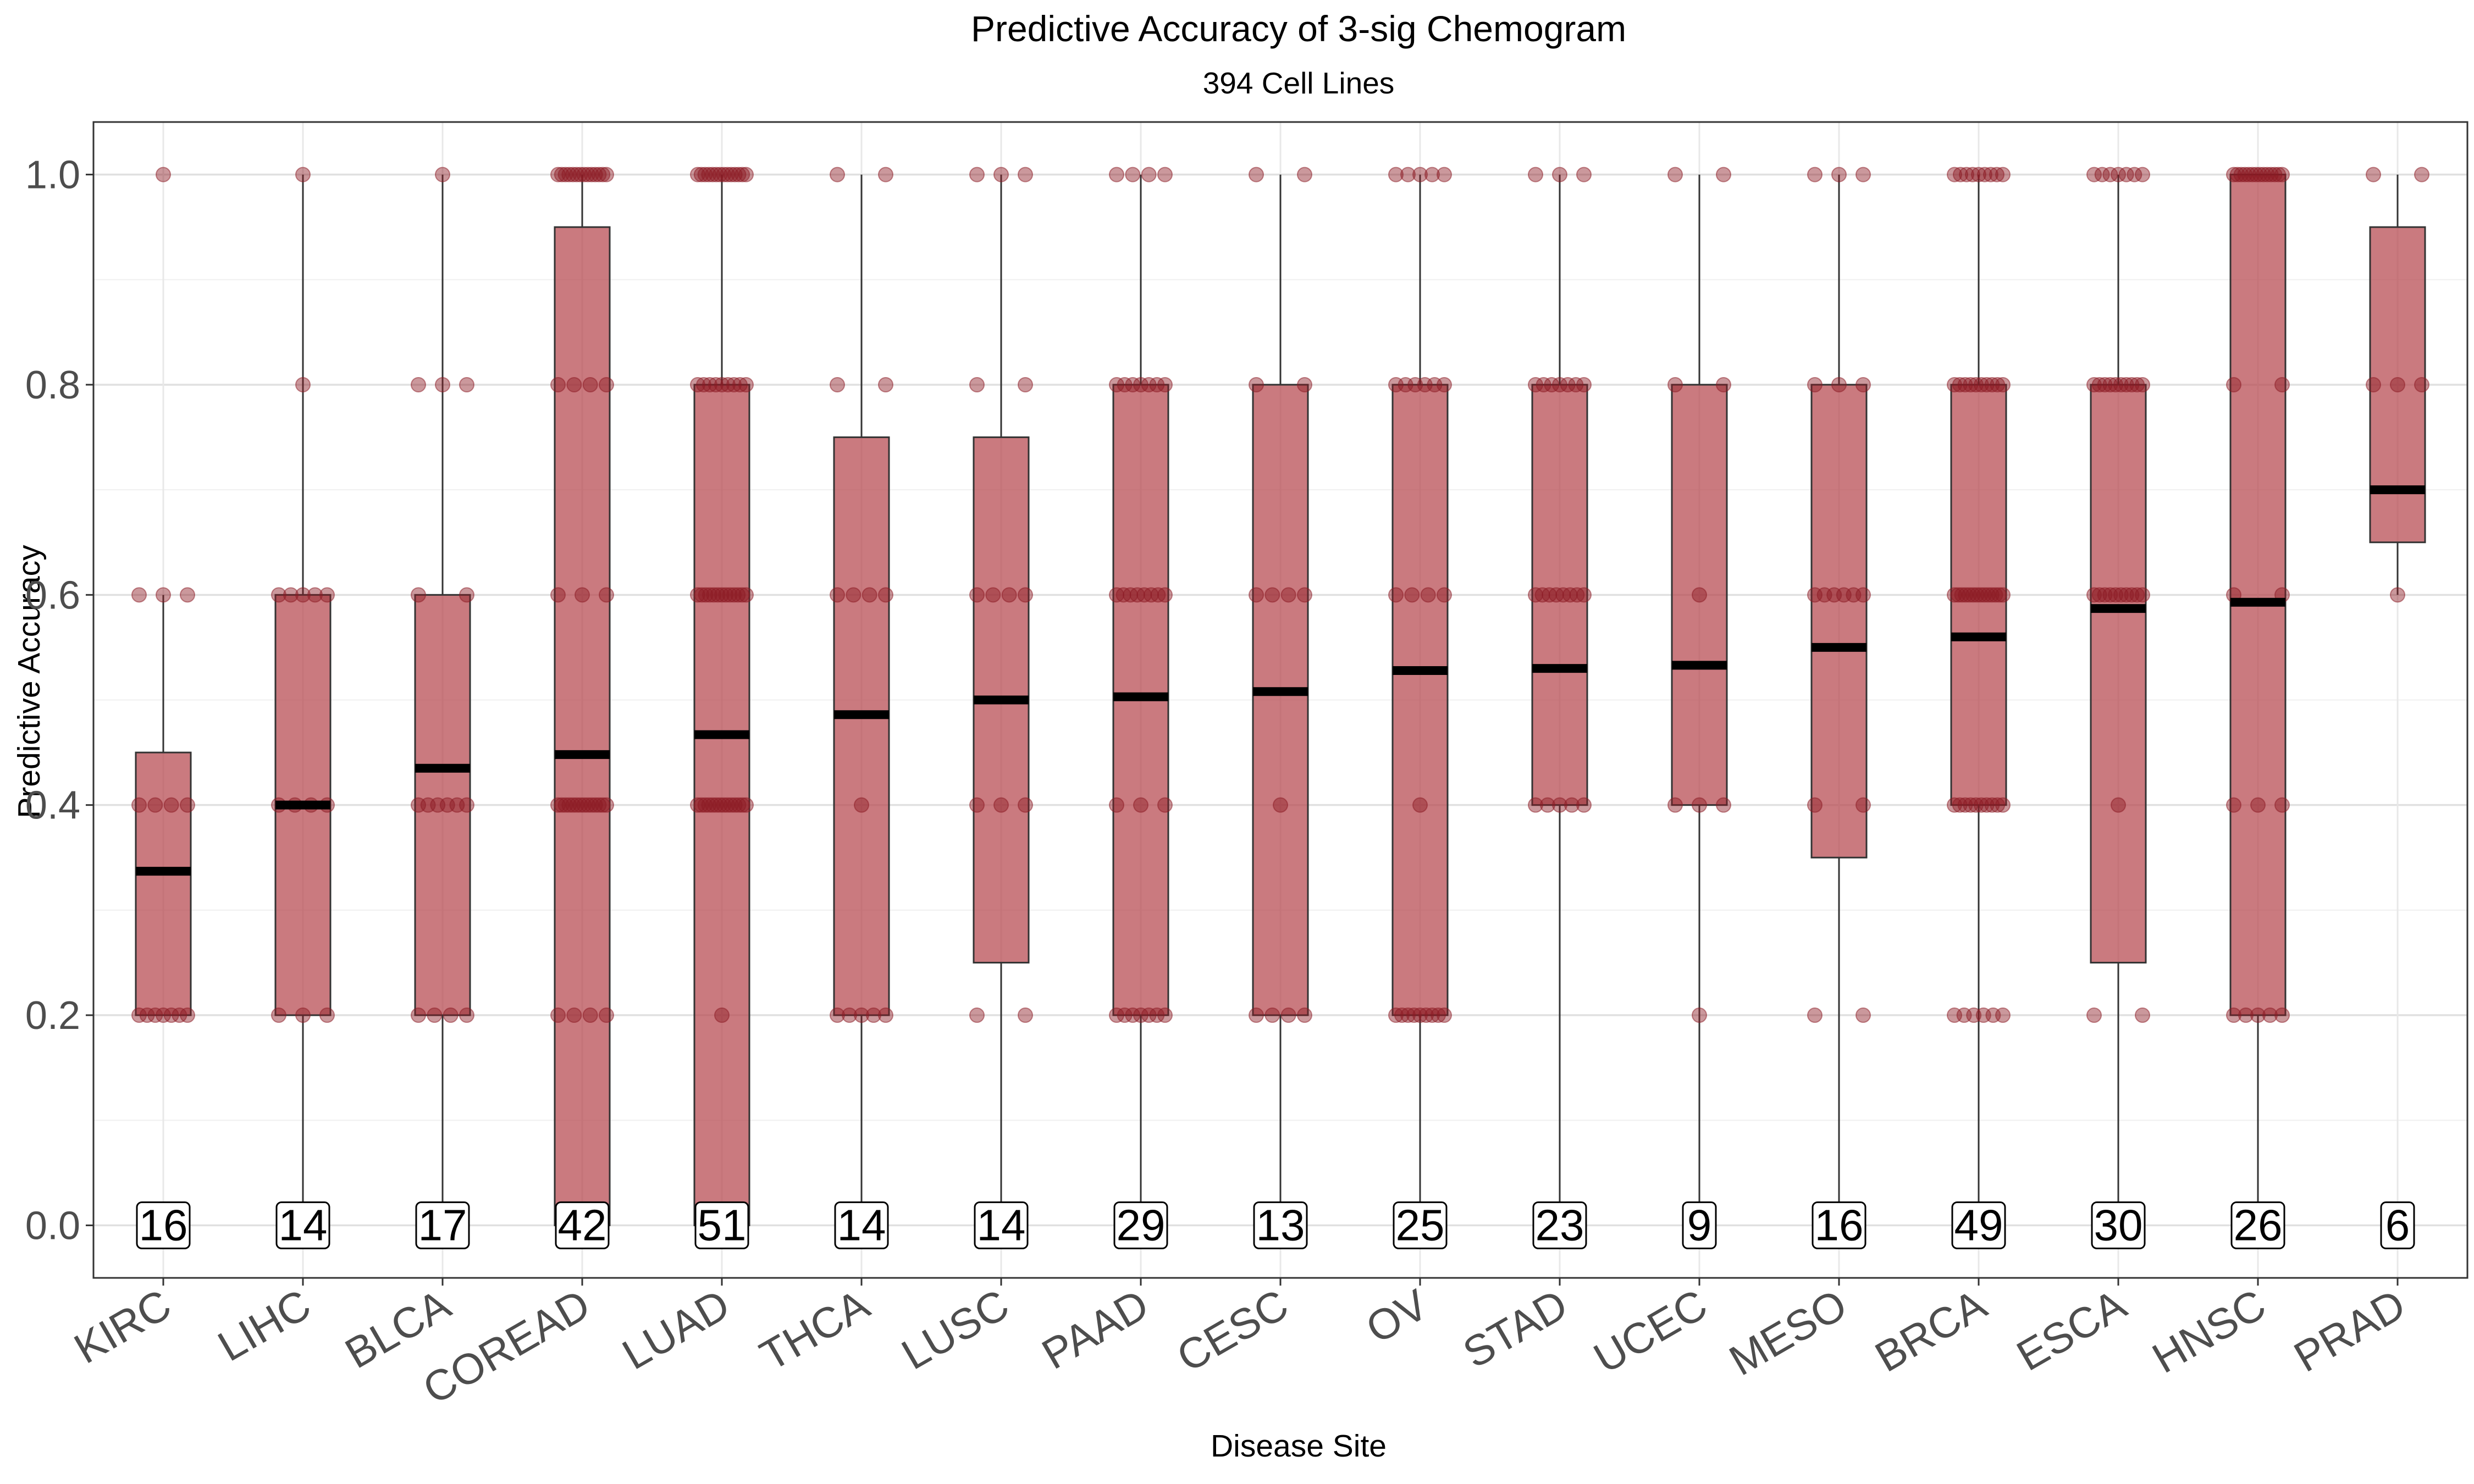 The width and height of the screenshot is (2474, 1484). What do you see at coordinates (1979, 1224) in the screenshot?
I see `count-label: 49` at bounding box center [1979, 1224].